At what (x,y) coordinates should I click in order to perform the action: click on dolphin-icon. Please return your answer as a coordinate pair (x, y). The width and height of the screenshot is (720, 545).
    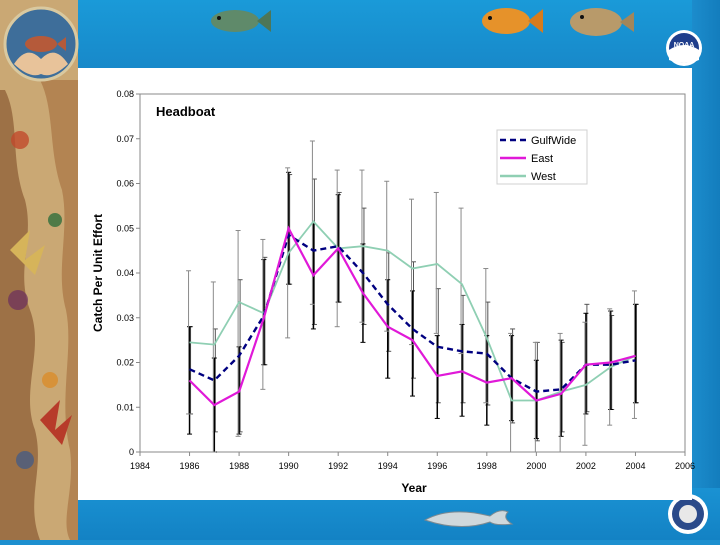
    Looking at the image, I should click on (468, 519).